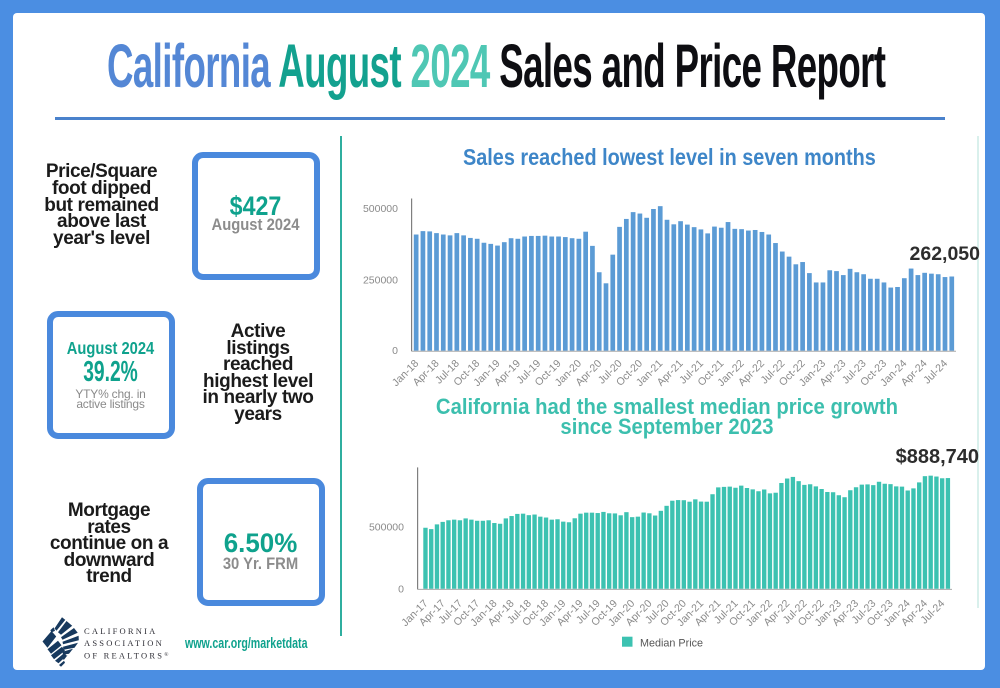 The height and width of the screenshot is (688, 1000). I want to click on svg-text: Jul-24, so click(935, 372).